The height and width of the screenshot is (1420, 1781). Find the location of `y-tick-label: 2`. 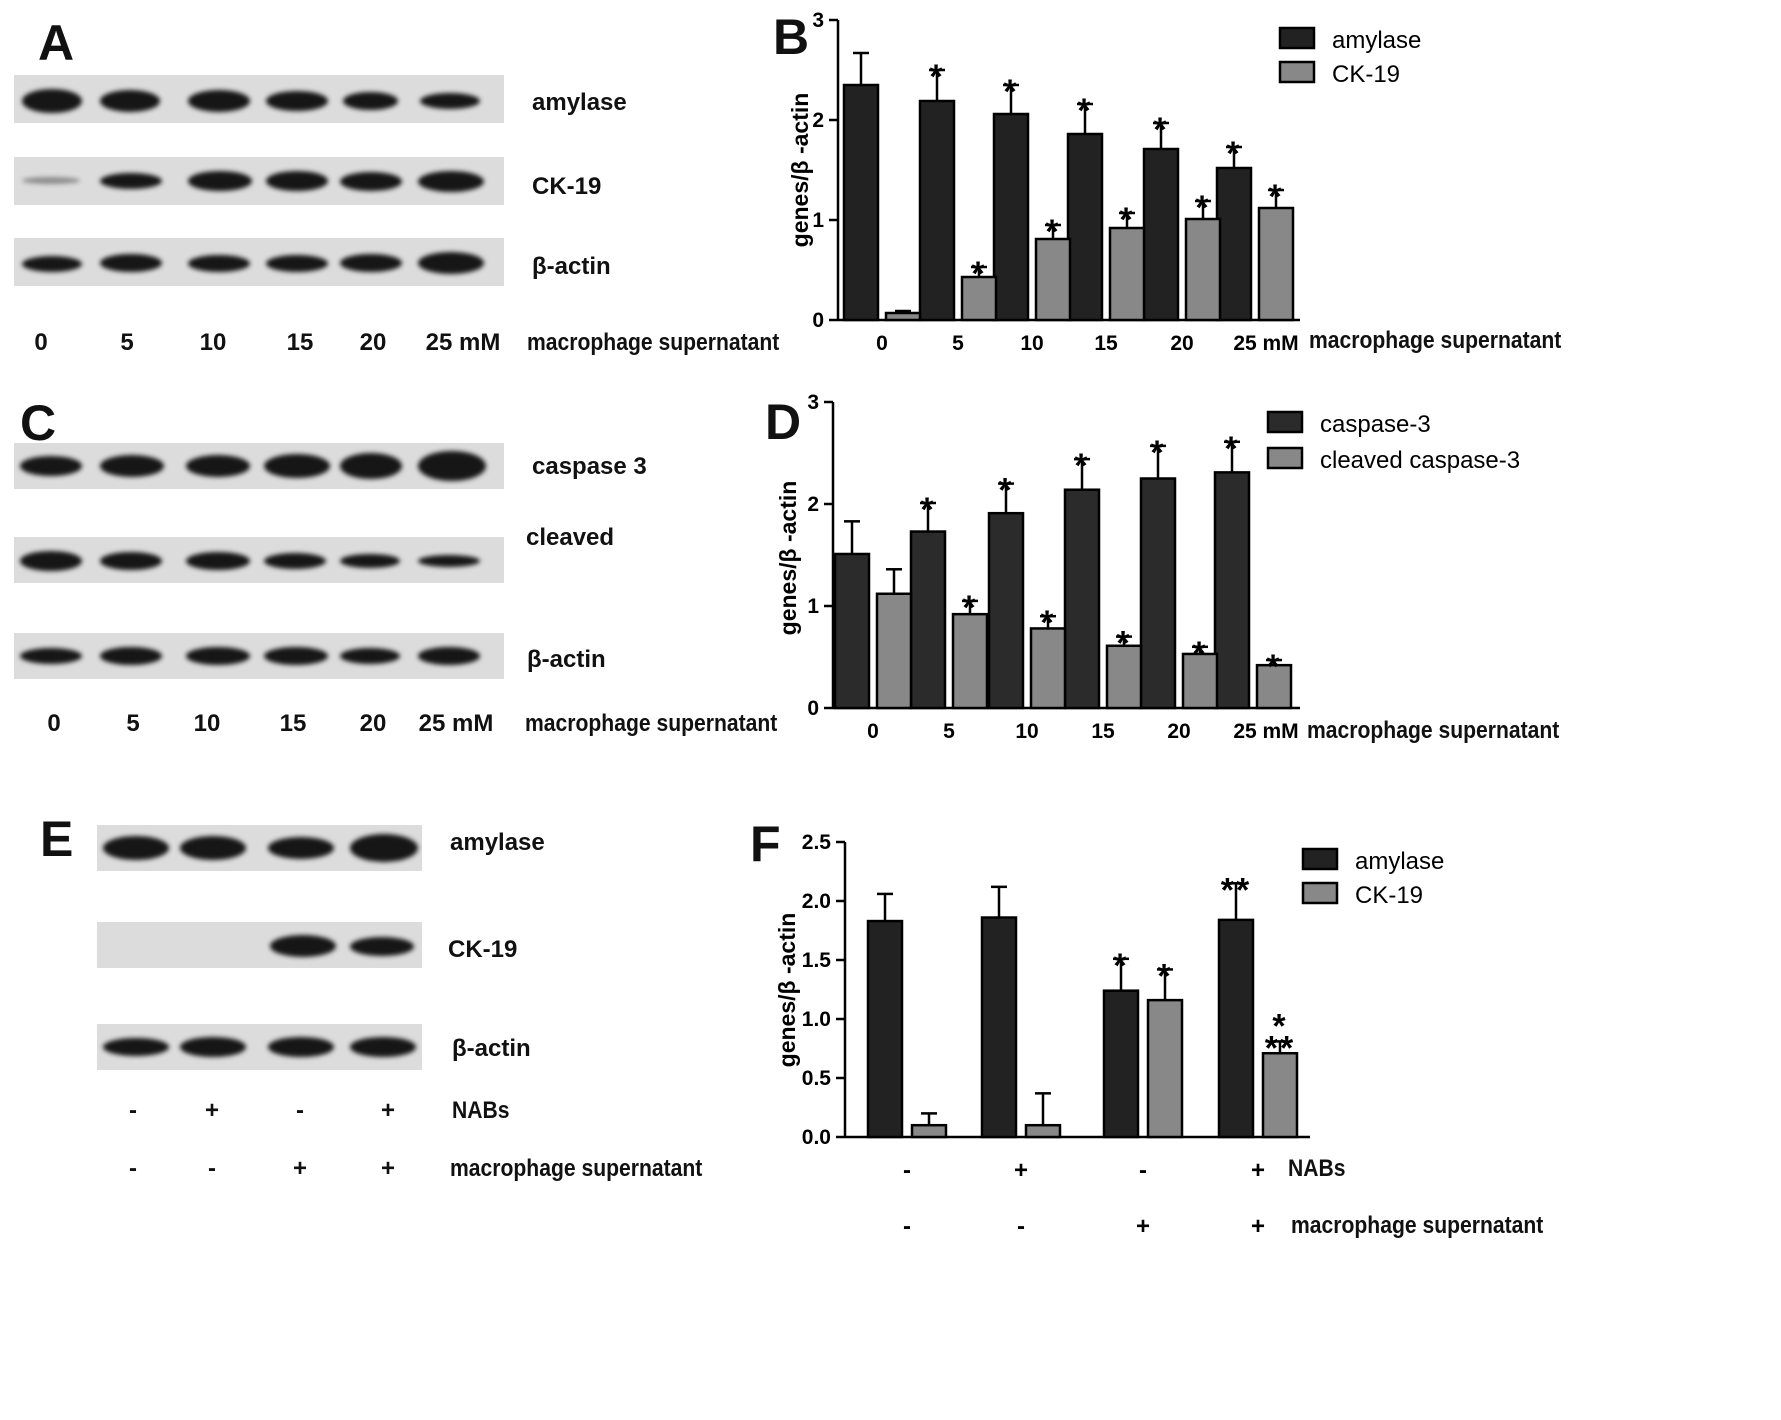

y-tick-label: 2 is located at coordinates (818, 120).